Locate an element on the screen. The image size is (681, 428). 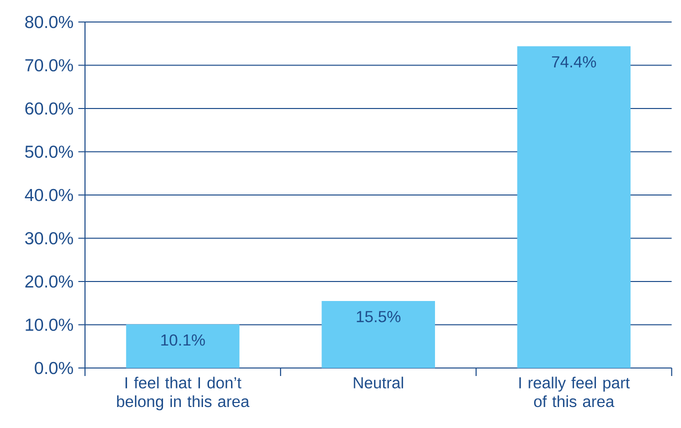
y-tick-label: 40.0% is located at coordinates (49, 195).